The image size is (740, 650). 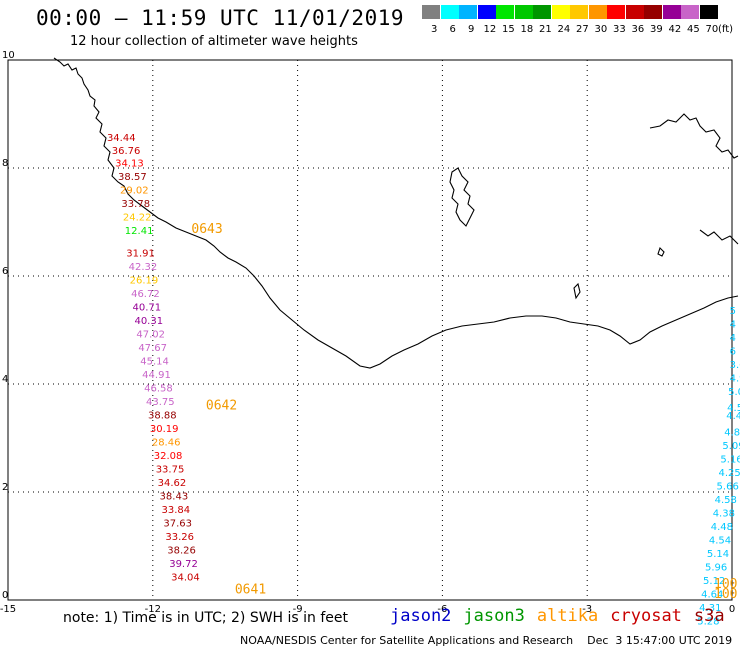 I want to click on wave-height-value: 38.26, so click(x=181, y=551).